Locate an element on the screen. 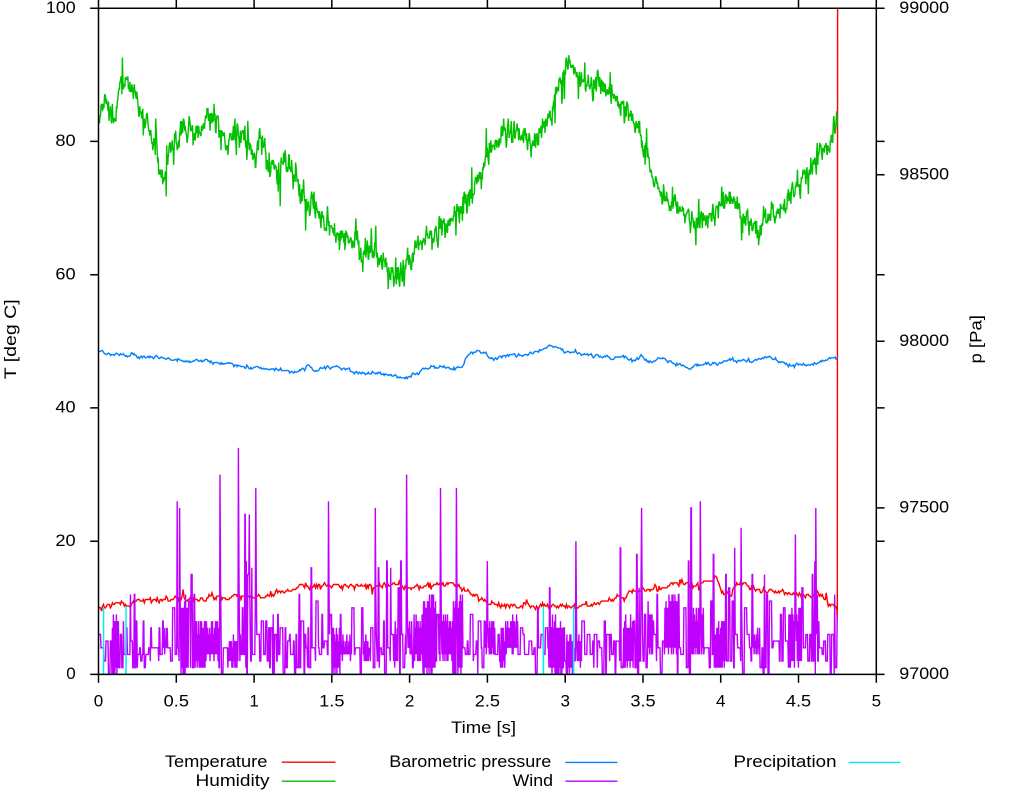  svg-text: 3.5 is located at coordinates (642, 701).